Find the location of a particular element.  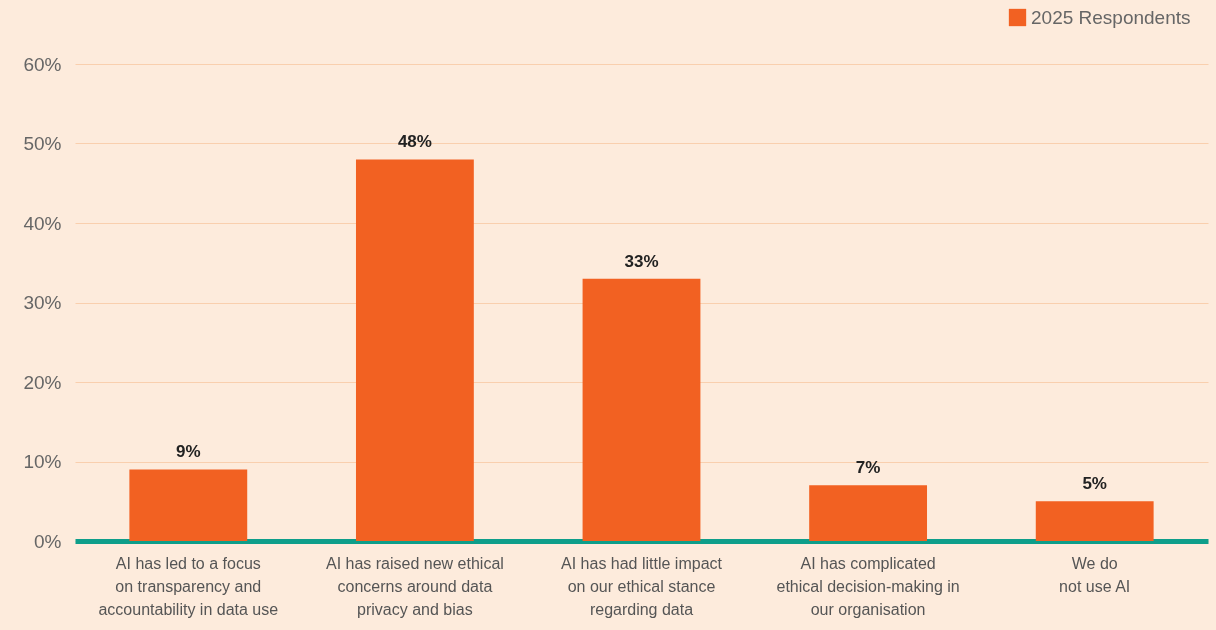

y-tick-label: 30% is located at coordinates (42, 302).